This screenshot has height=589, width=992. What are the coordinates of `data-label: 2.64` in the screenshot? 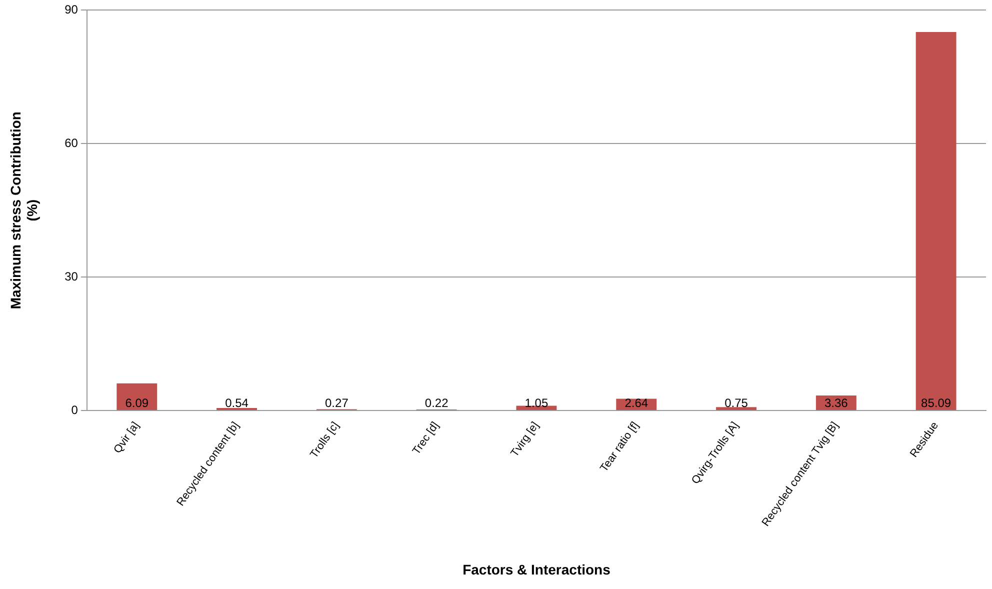 It's located at (636, 403).